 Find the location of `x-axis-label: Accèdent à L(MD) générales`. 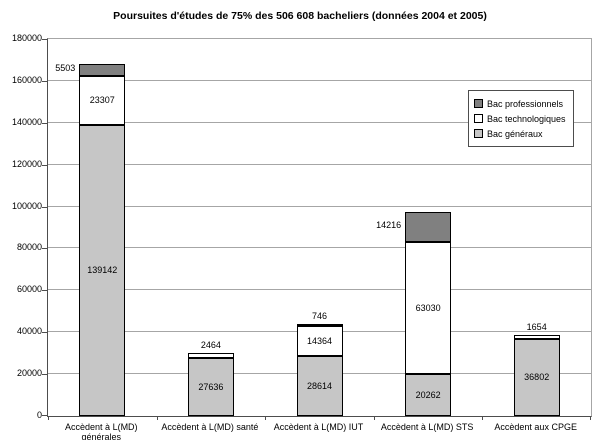

x-axis-label: Accèdent à L(MD) générales is located at coordinates (101, 431).